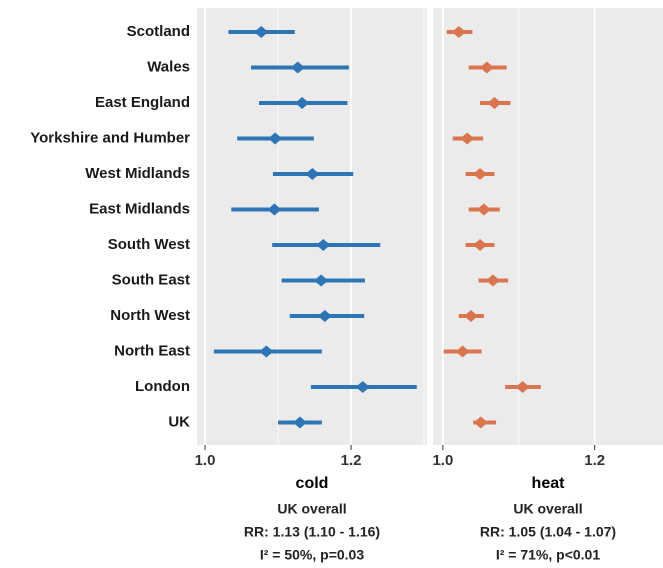 This screenshot has height=568, width=663. What do you see at coordinates (152, 350) in the screenshot?
I see `category-label: North East` at bounding box center [152, 350].